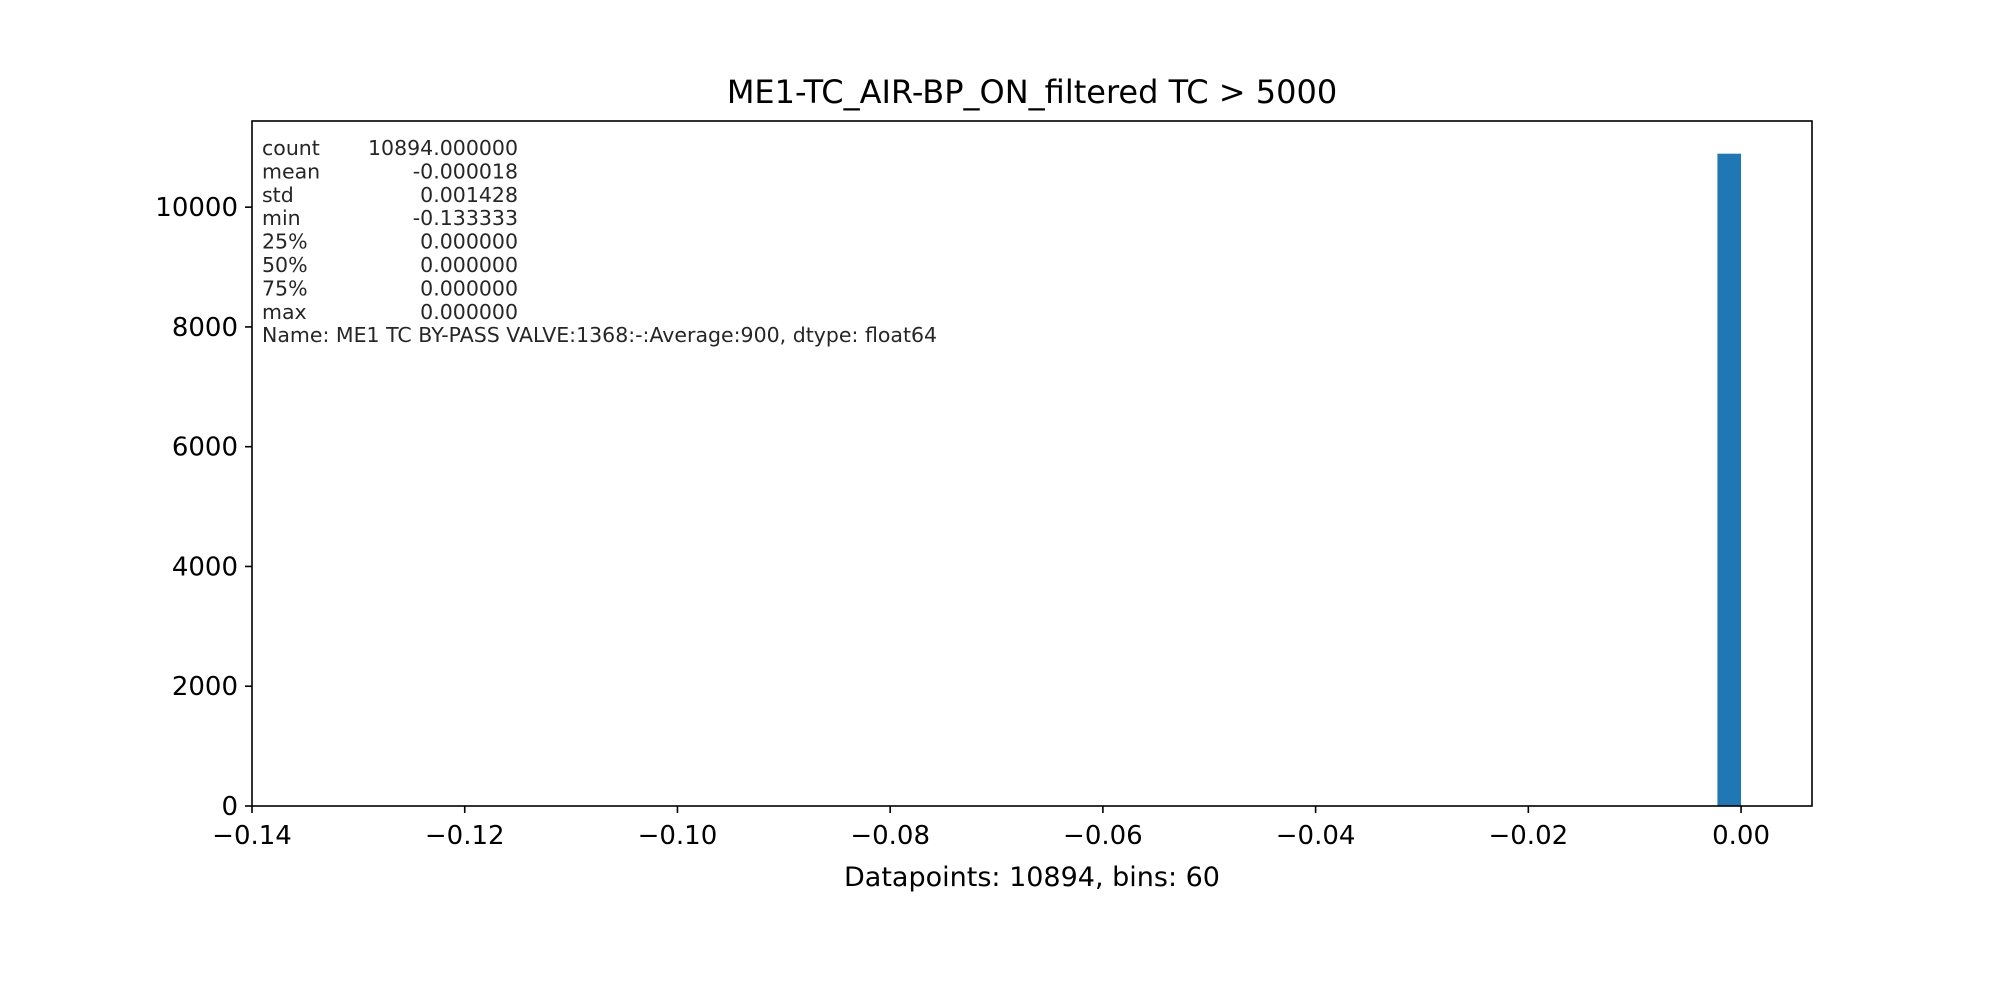 Image resolution: width=2000 pixels, height=1000 pixels. I want to click on x-tick-label: −0.04, so click(1316, 836).